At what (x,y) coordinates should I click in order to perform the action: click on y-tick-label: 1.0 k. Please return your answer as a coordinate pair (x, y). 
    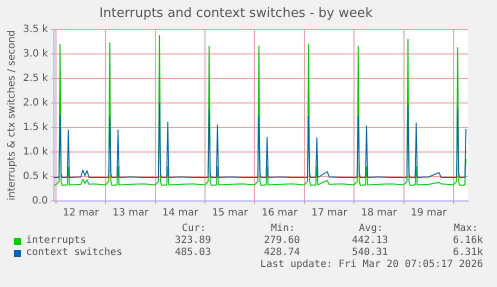
    Looking at the image, I should click on (35, 152).